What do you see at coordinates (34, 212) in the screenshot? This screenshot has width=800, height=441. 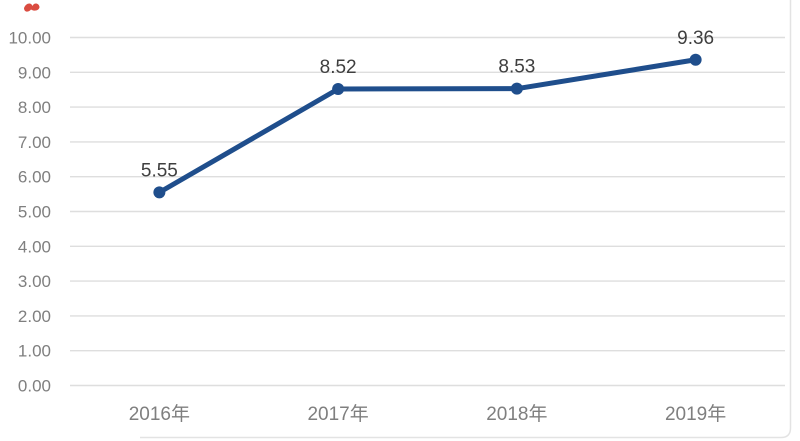 I see `y-axis-tick-label: 5.00` at bounding box center [34, 212].